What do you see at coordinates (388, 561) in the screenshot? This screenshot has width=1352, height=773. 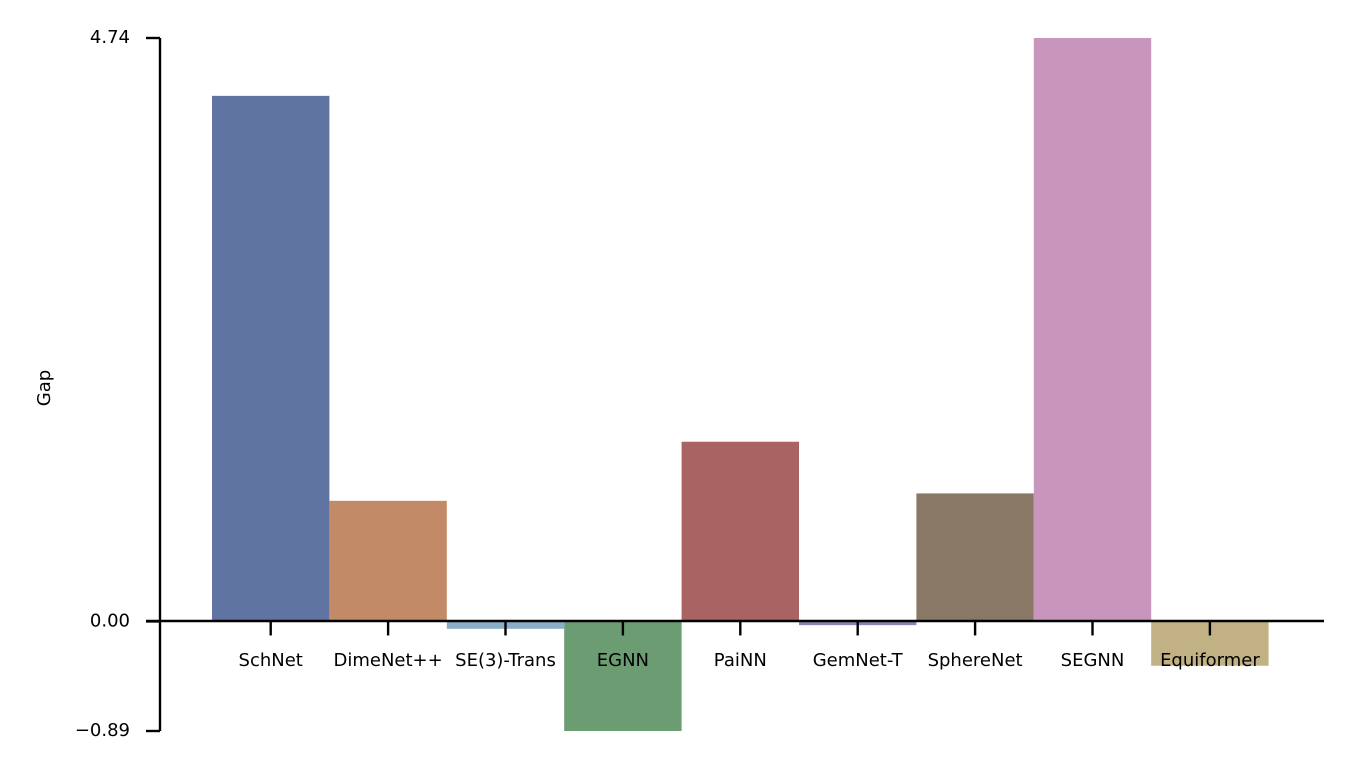 I see `bar-dimenet` at bounding box center [388, 561].